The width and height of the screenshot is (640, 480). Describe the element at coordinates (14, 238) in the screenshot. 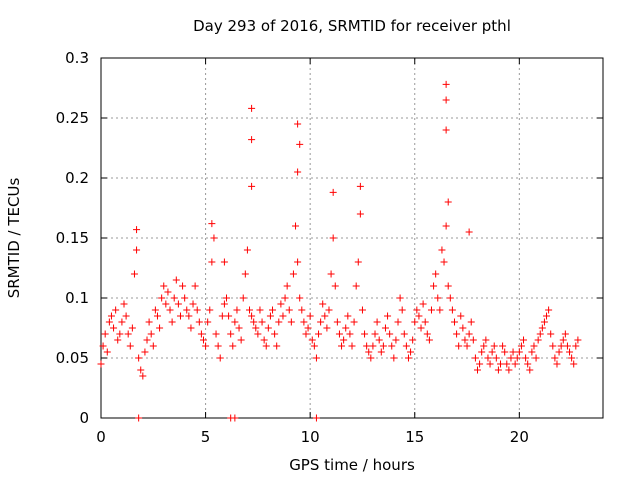

I see `y-axis-label: SRMTID / TECUs` at that location.